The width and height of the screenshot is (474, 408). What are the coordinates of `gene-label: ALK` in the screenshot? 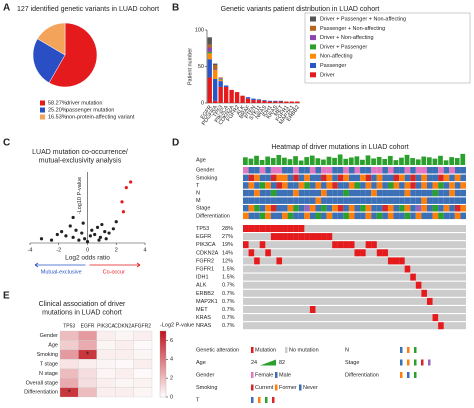 It's located at (201, 286).